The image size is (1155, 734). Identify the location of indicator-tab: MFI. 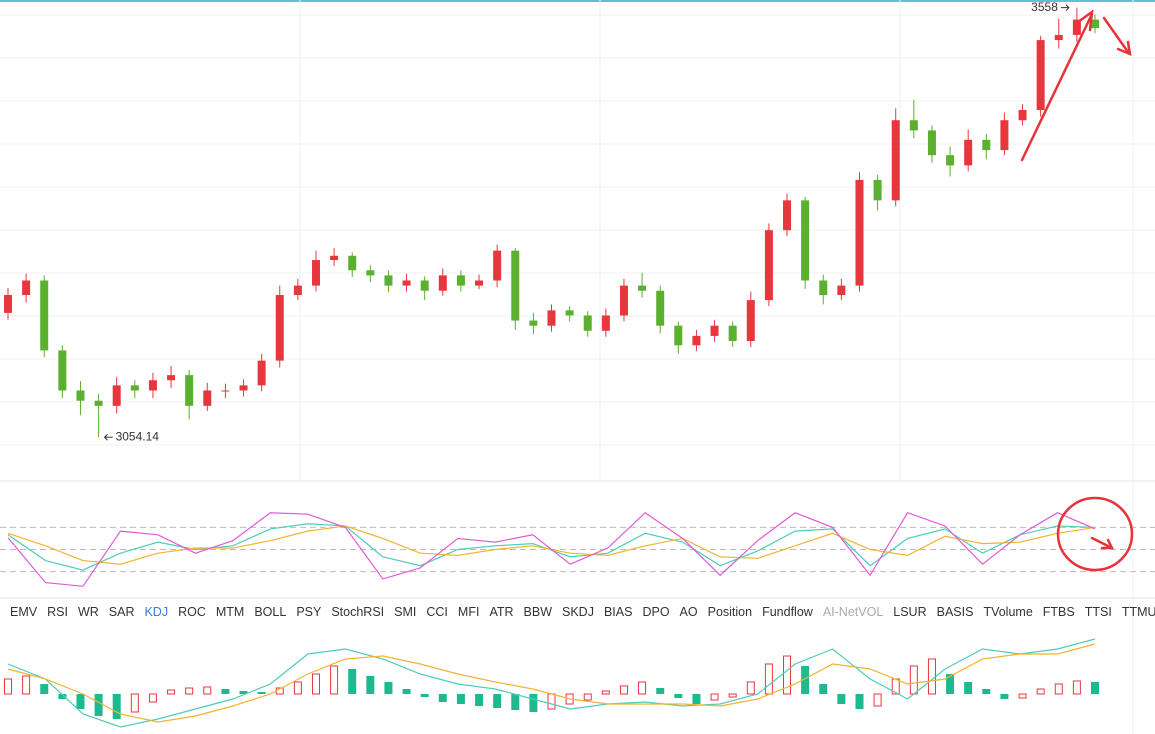
(468, 612).